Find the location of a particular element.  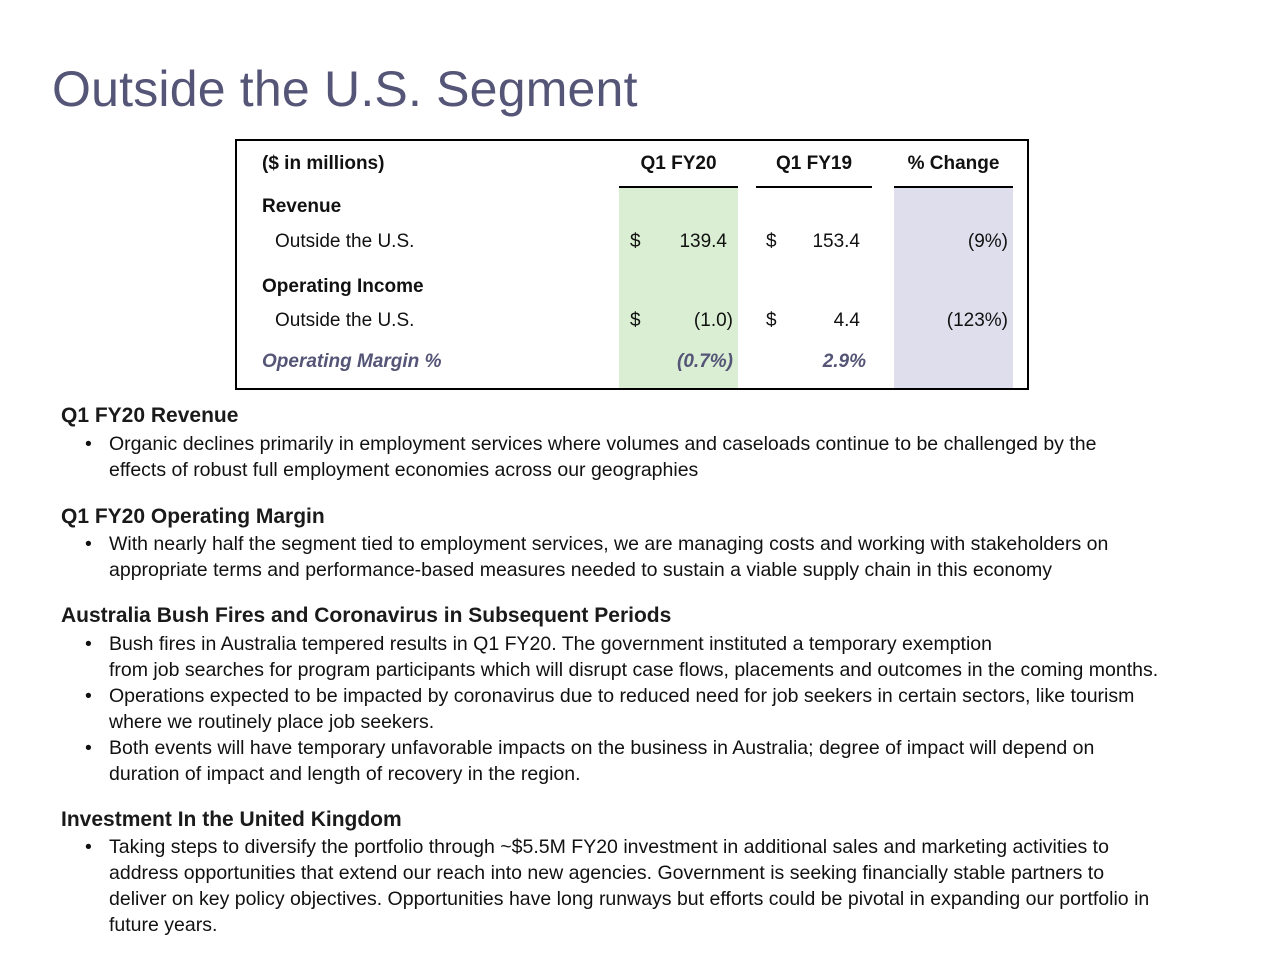

q1fy20-column-highlight is located at coordinates (678, 287).